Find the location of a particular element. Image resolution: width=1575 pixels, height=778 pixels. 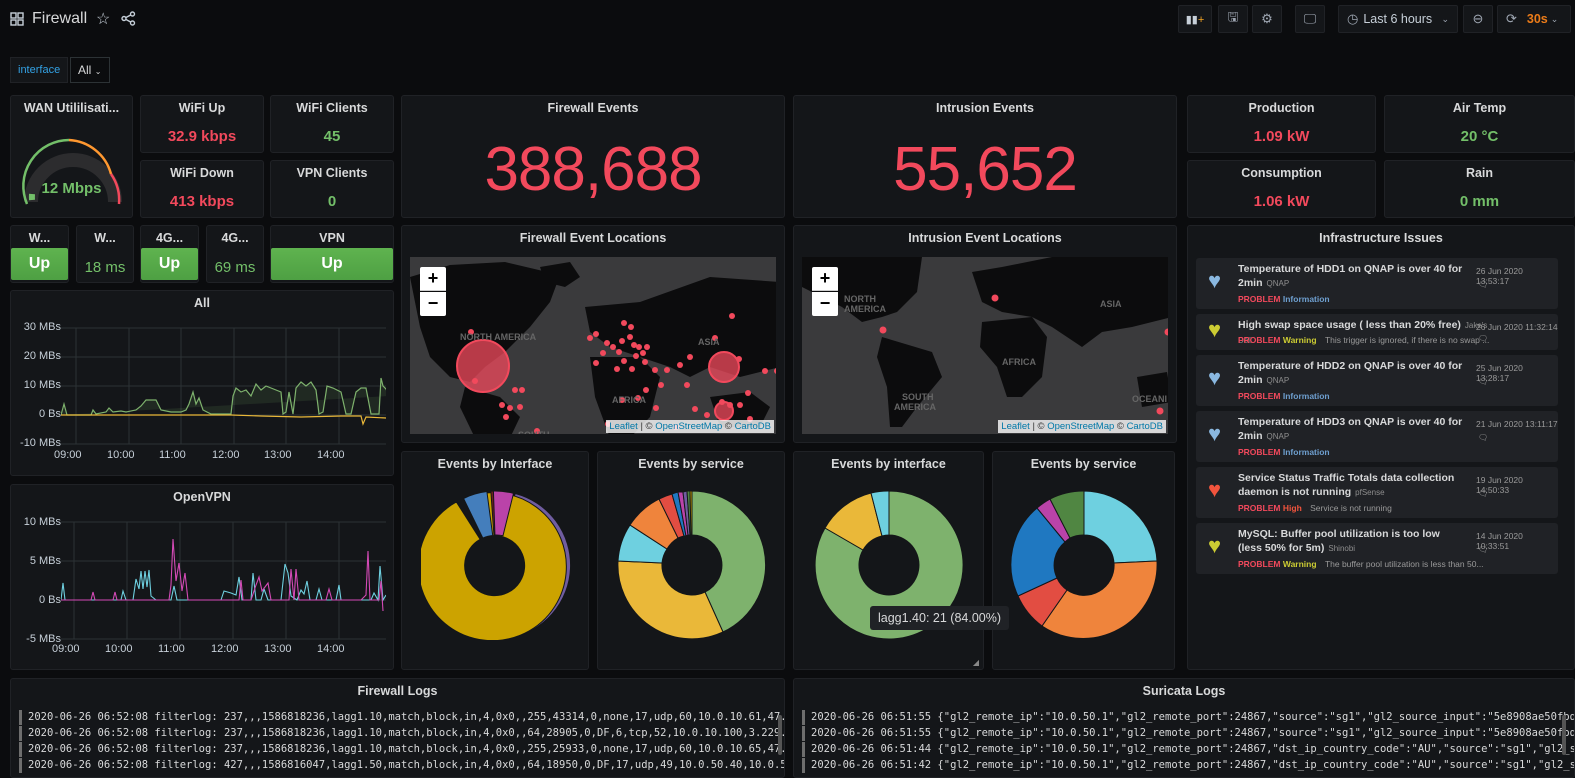

panel-events-by-service-fw: Events by service is located at coordinates (691, 560).